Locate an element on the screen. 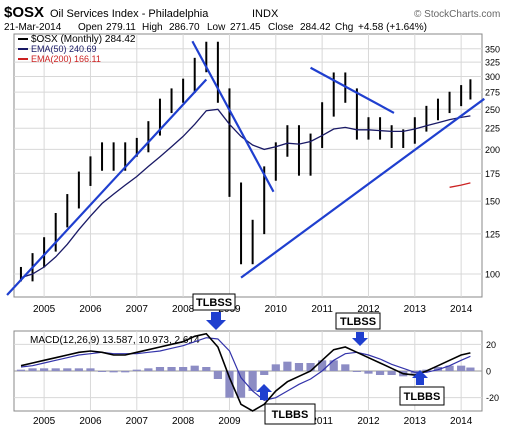 This screenshot has height=434, width=520. price-y-tick-label: 250 is located at coordinates (492, 110).